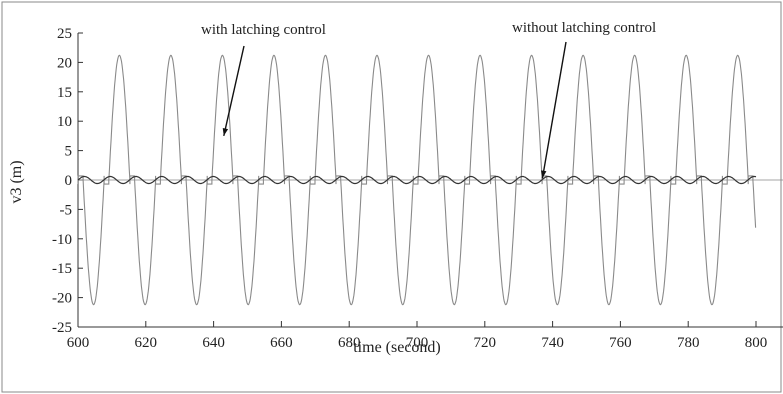  What do you see at coordinates (417, 343) in the screenshot?
I see `x-tick-label: 700` at bounding box center [417, 343].